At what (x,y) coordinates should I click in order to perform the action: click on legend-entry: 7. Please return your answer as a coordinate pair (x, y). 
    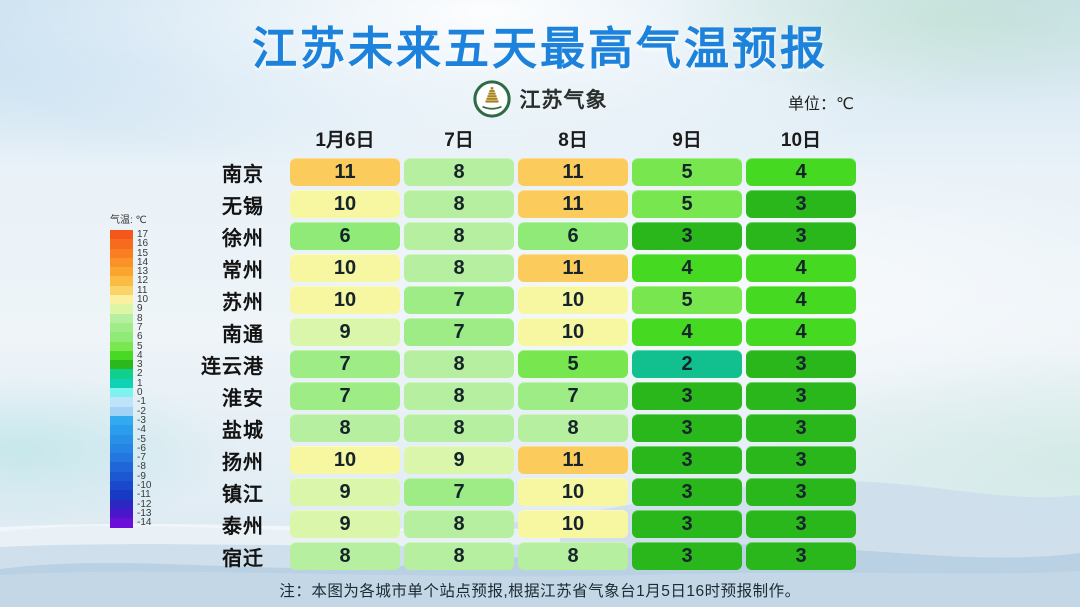
    Looking at the image, I should click on (130, 327).